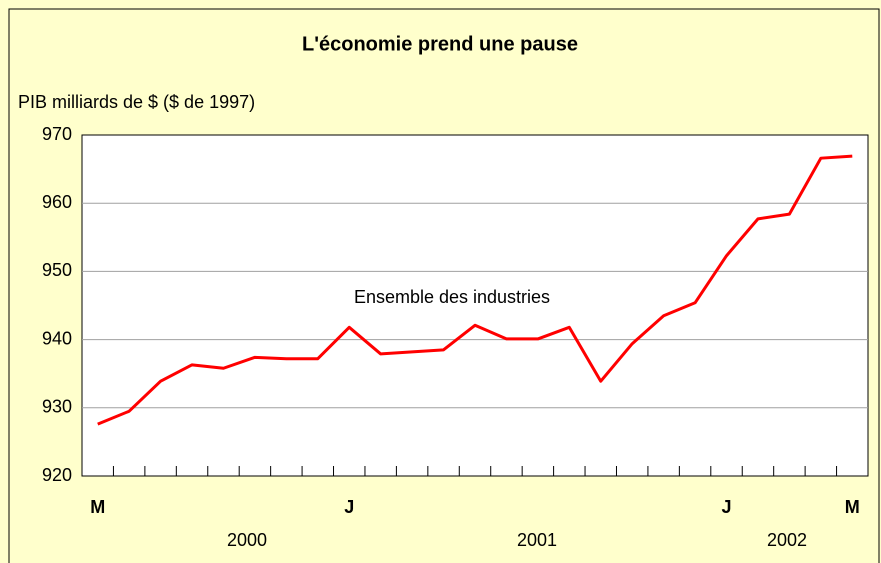 This screenshot has width=881, height=563. I want to click on y-tick-label: 950, so click(57, 270).